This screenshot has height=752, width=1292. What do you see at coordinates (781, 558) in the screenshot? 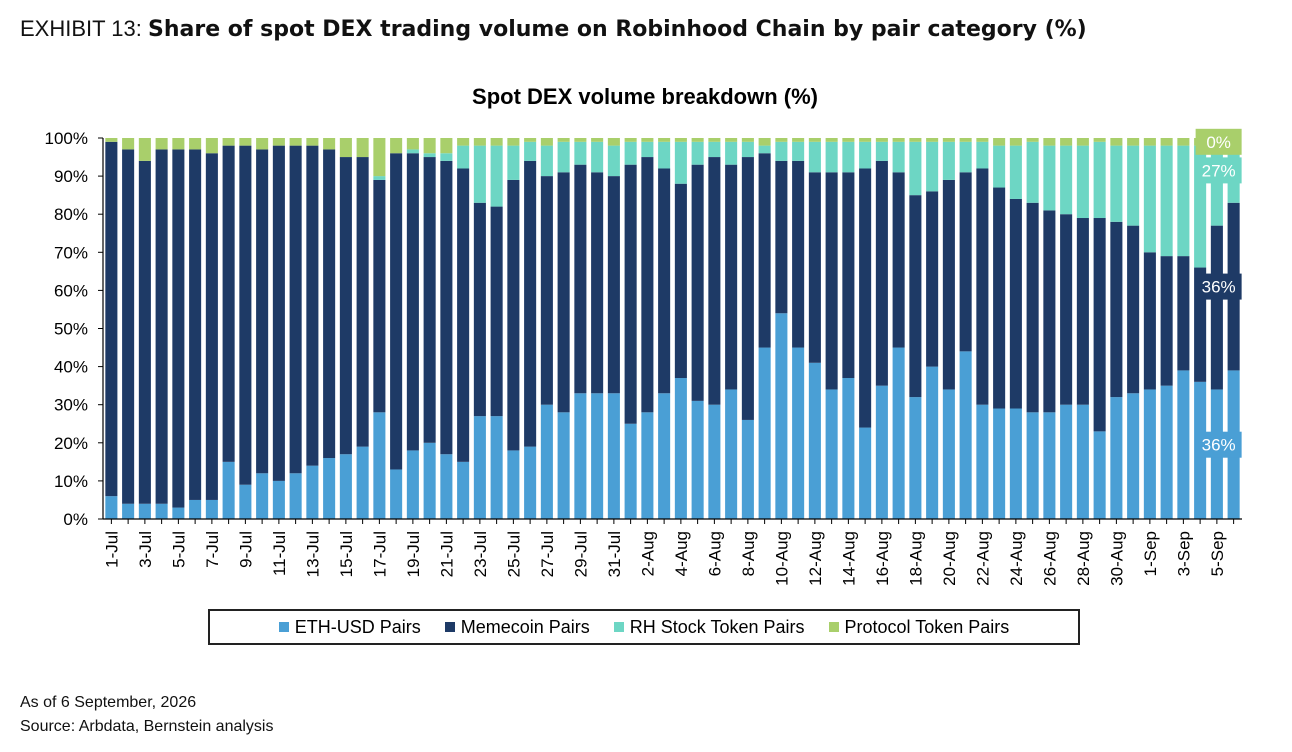
I see `x-tick-label: 10-Aug` at bounding box center [781, 558].